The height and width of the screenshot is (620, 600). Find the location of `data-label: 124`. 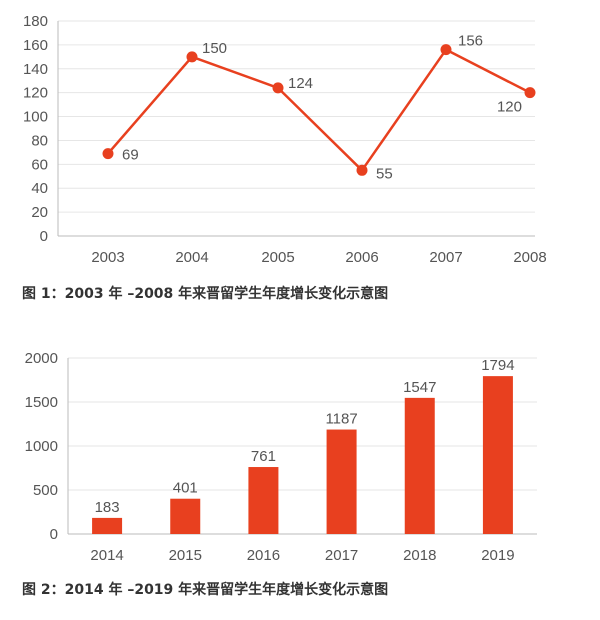

data-label: 124 is located at coordinates (300, 83).